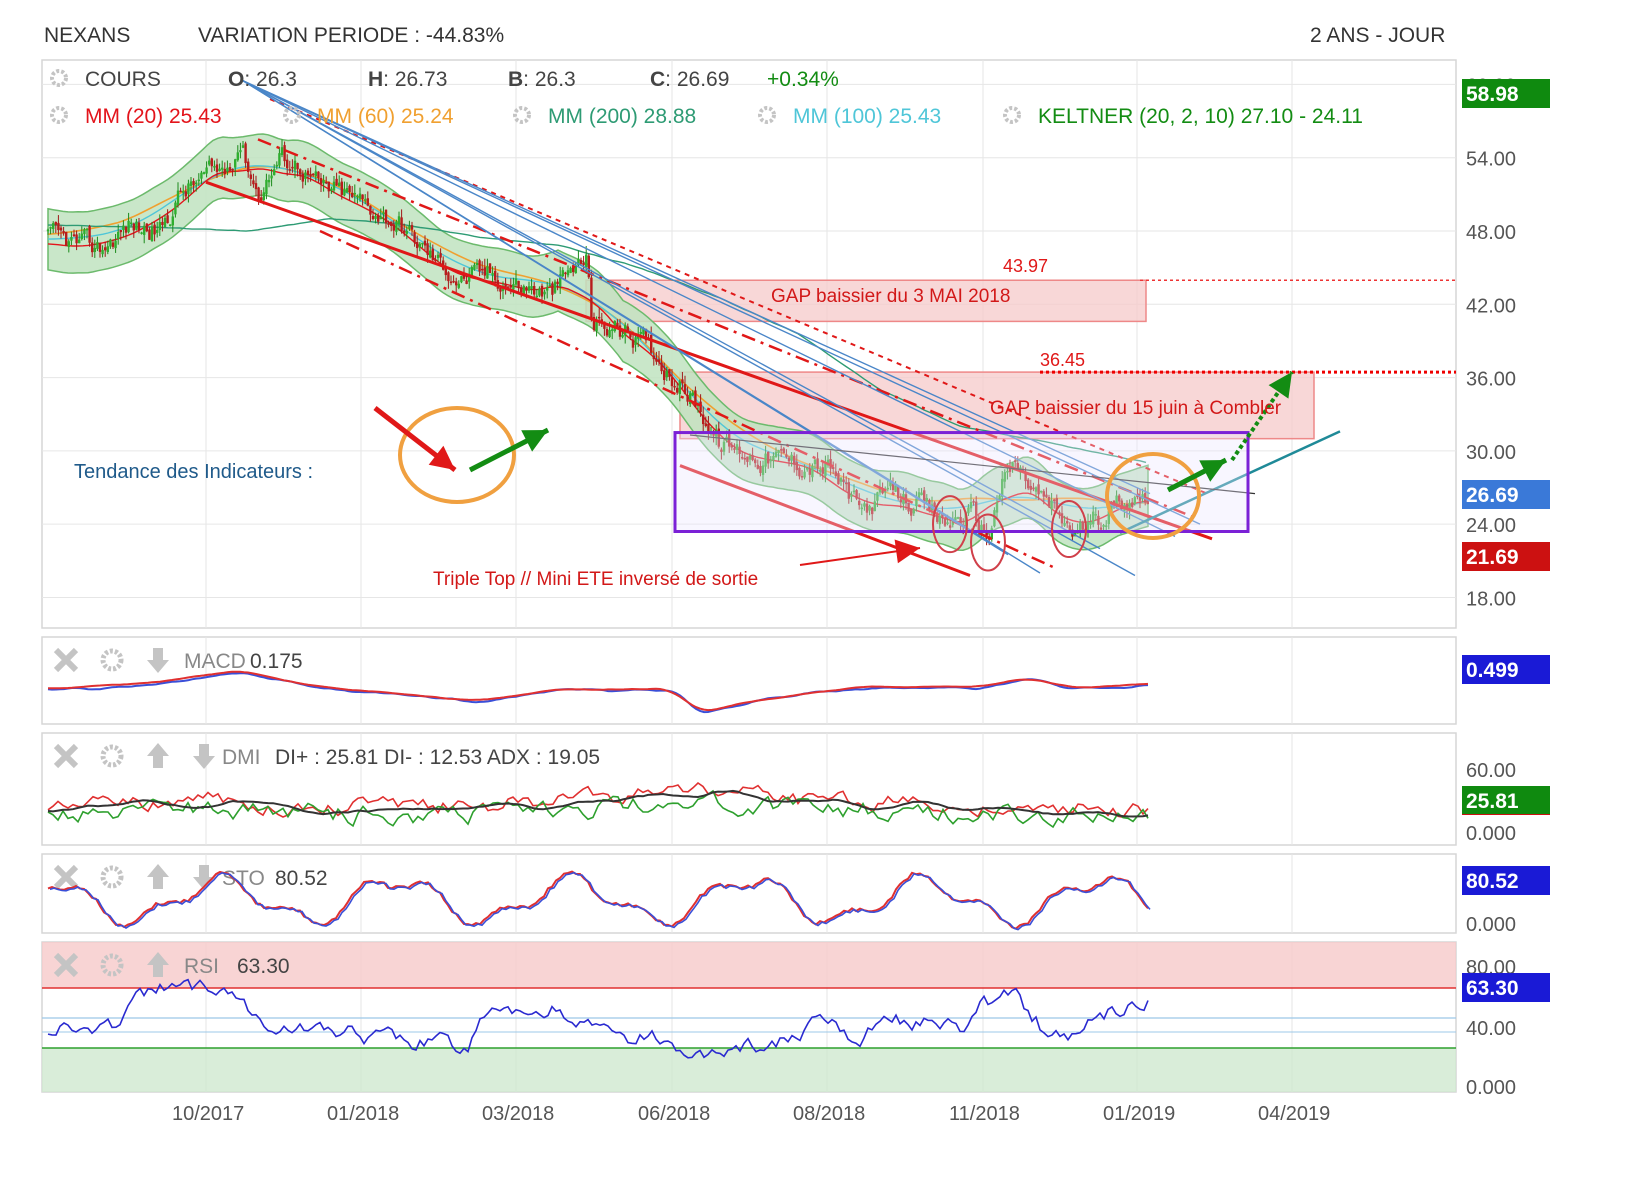 The width and height of the screenshot is (1632, 1190). I want to click on price-badge-label: 58.98, so click(1492, 94).